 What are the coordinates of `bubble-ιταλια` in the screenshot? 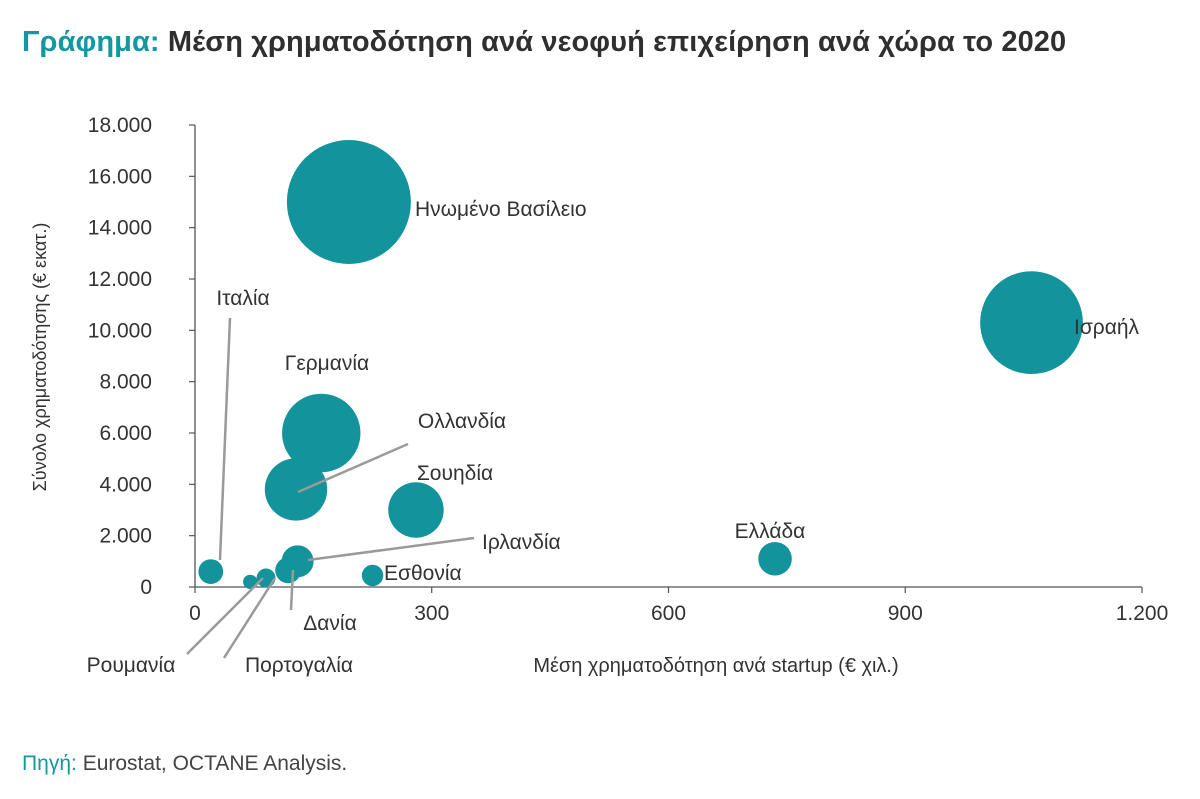 It's located at (211, 571).